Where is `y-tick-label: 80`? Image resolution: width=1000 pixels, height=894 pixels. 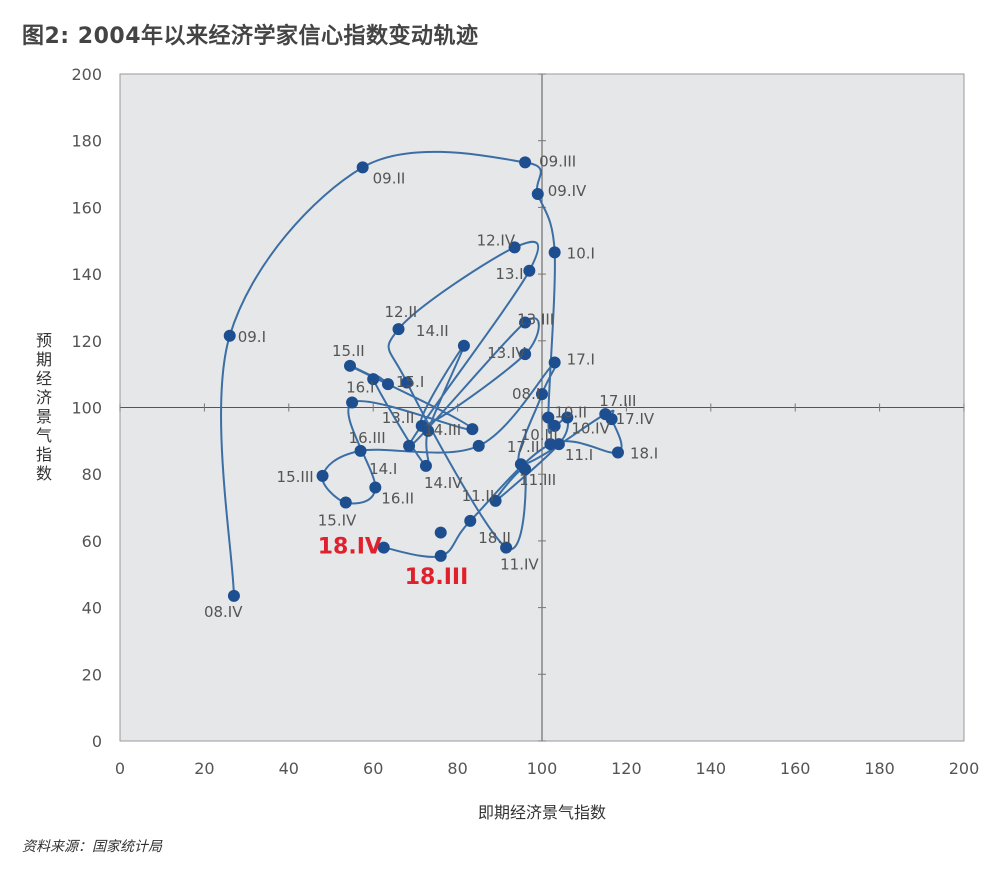 y-tick-label: 80 is located at coordinates (92, 474).